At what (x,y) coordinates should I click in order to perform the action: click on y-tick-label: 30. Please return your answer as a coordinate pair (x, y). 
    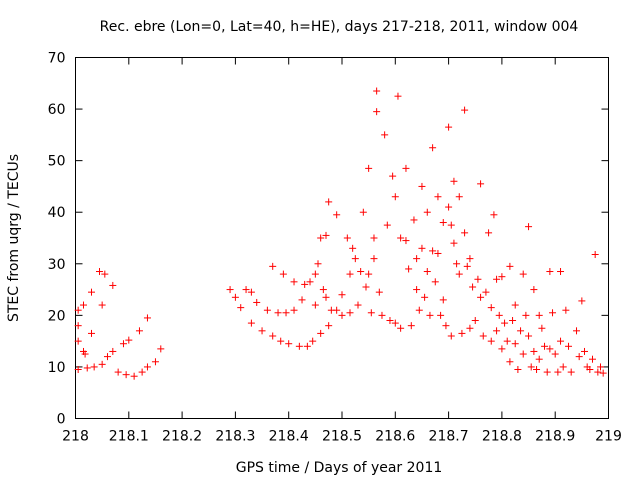
    Looking at the image, I should click on (57, 265).